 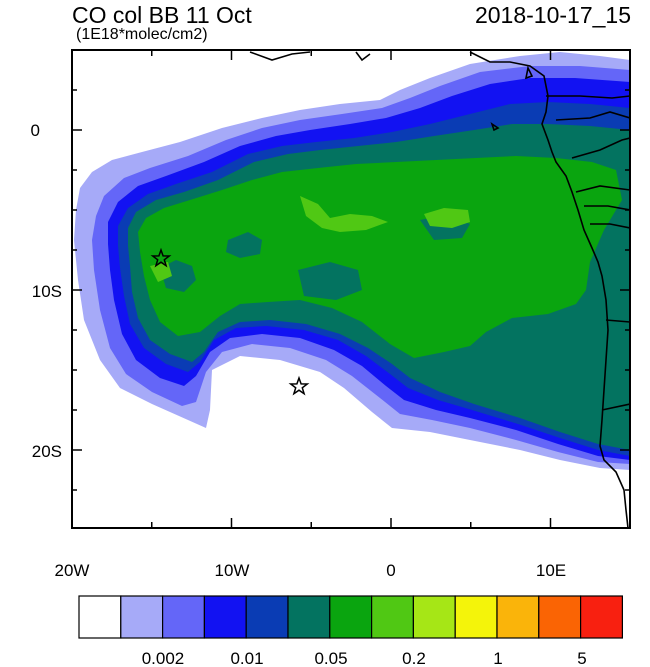 What do you see at coordinates (551, 570) in the screenshot?
I see `lon-label: 10E` at bounding box center [551, 570].